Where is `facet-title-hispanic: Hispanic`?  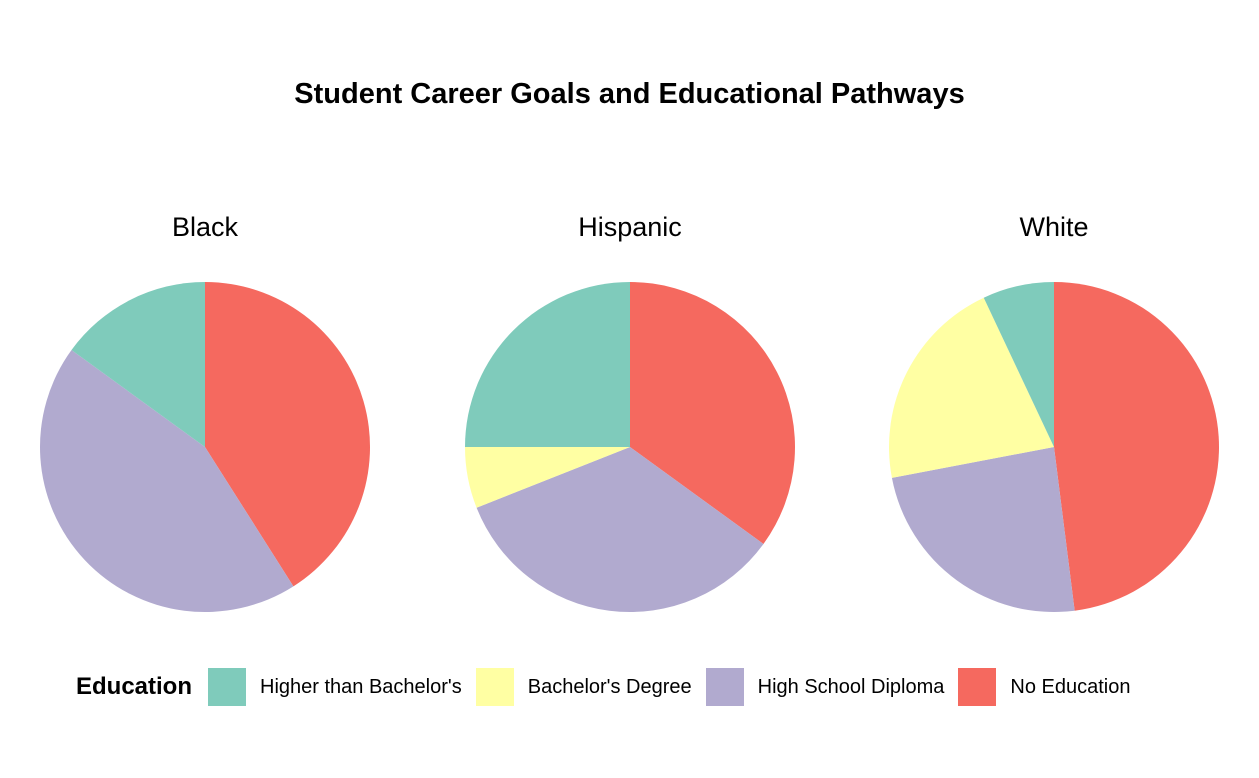
facet-title-hispanic: Hispanic is located at coordinates (630, 227).